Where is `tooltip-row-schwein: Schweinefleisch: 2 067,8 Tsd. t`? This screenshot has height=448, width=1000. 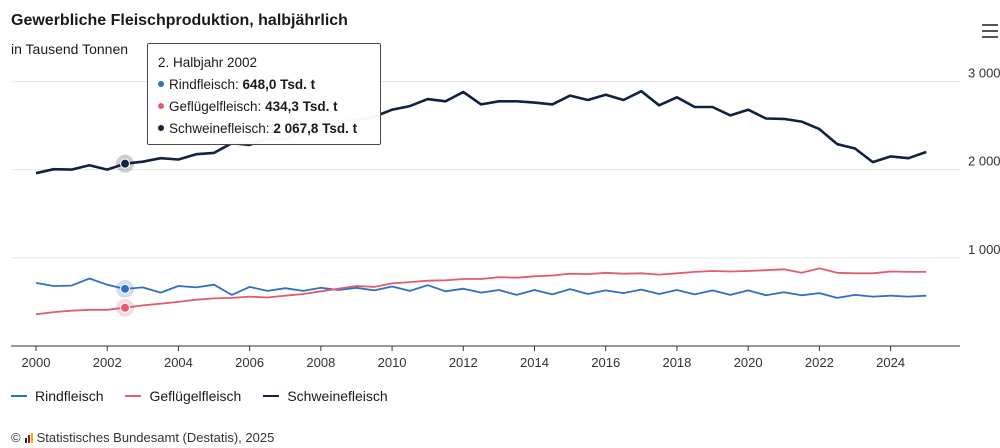
tooltip-row-schwein: Schweinefleisch: 2 067,8 Tsd. t is located at coordinates (264, 129).